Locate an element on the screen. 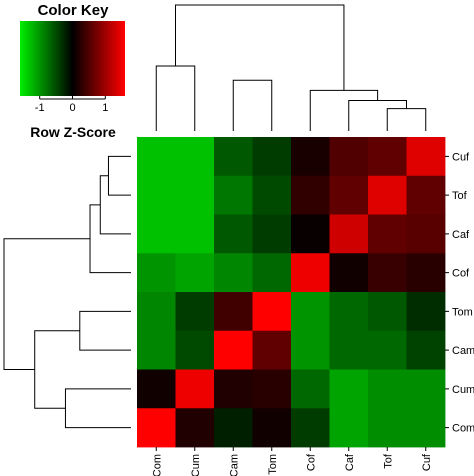 Image resolution: width=474 pixels, height=476 pixels. color-key-gradient is located at coordinates (72, 58).